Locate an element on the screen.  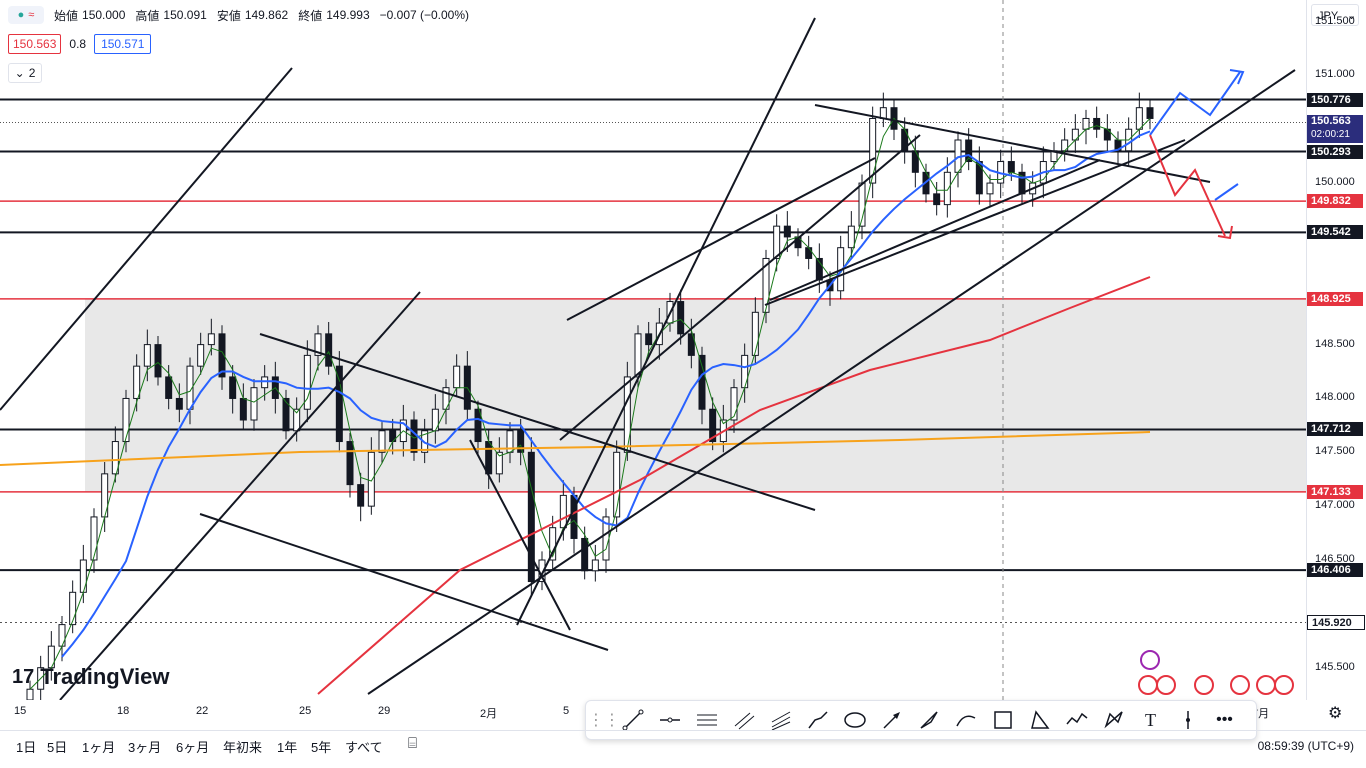
rectangle-tool-icon is located at coordinates (1002, 720).